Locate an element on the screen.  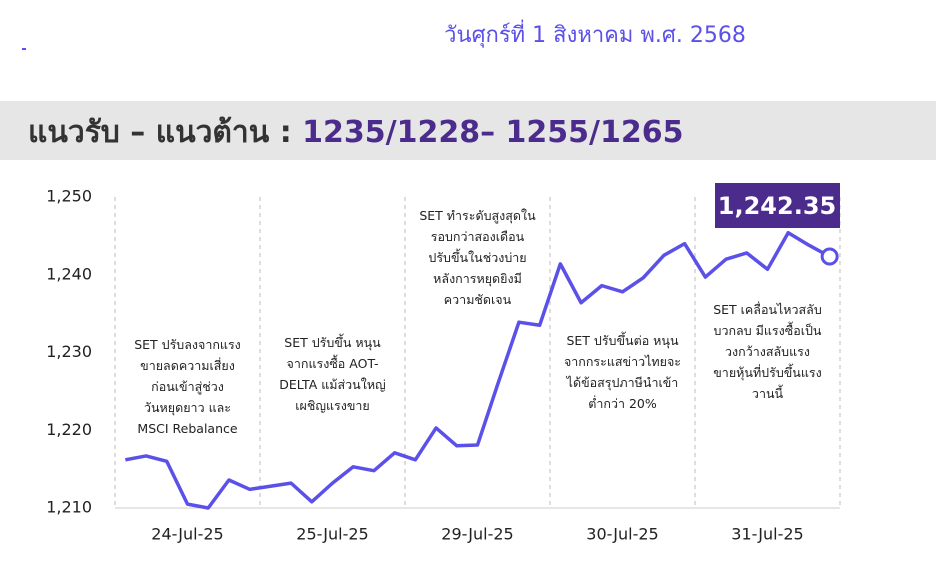
annotation-line: บวกลบ มีแรงซื้อเป็น is located at coordinates (768, 329).